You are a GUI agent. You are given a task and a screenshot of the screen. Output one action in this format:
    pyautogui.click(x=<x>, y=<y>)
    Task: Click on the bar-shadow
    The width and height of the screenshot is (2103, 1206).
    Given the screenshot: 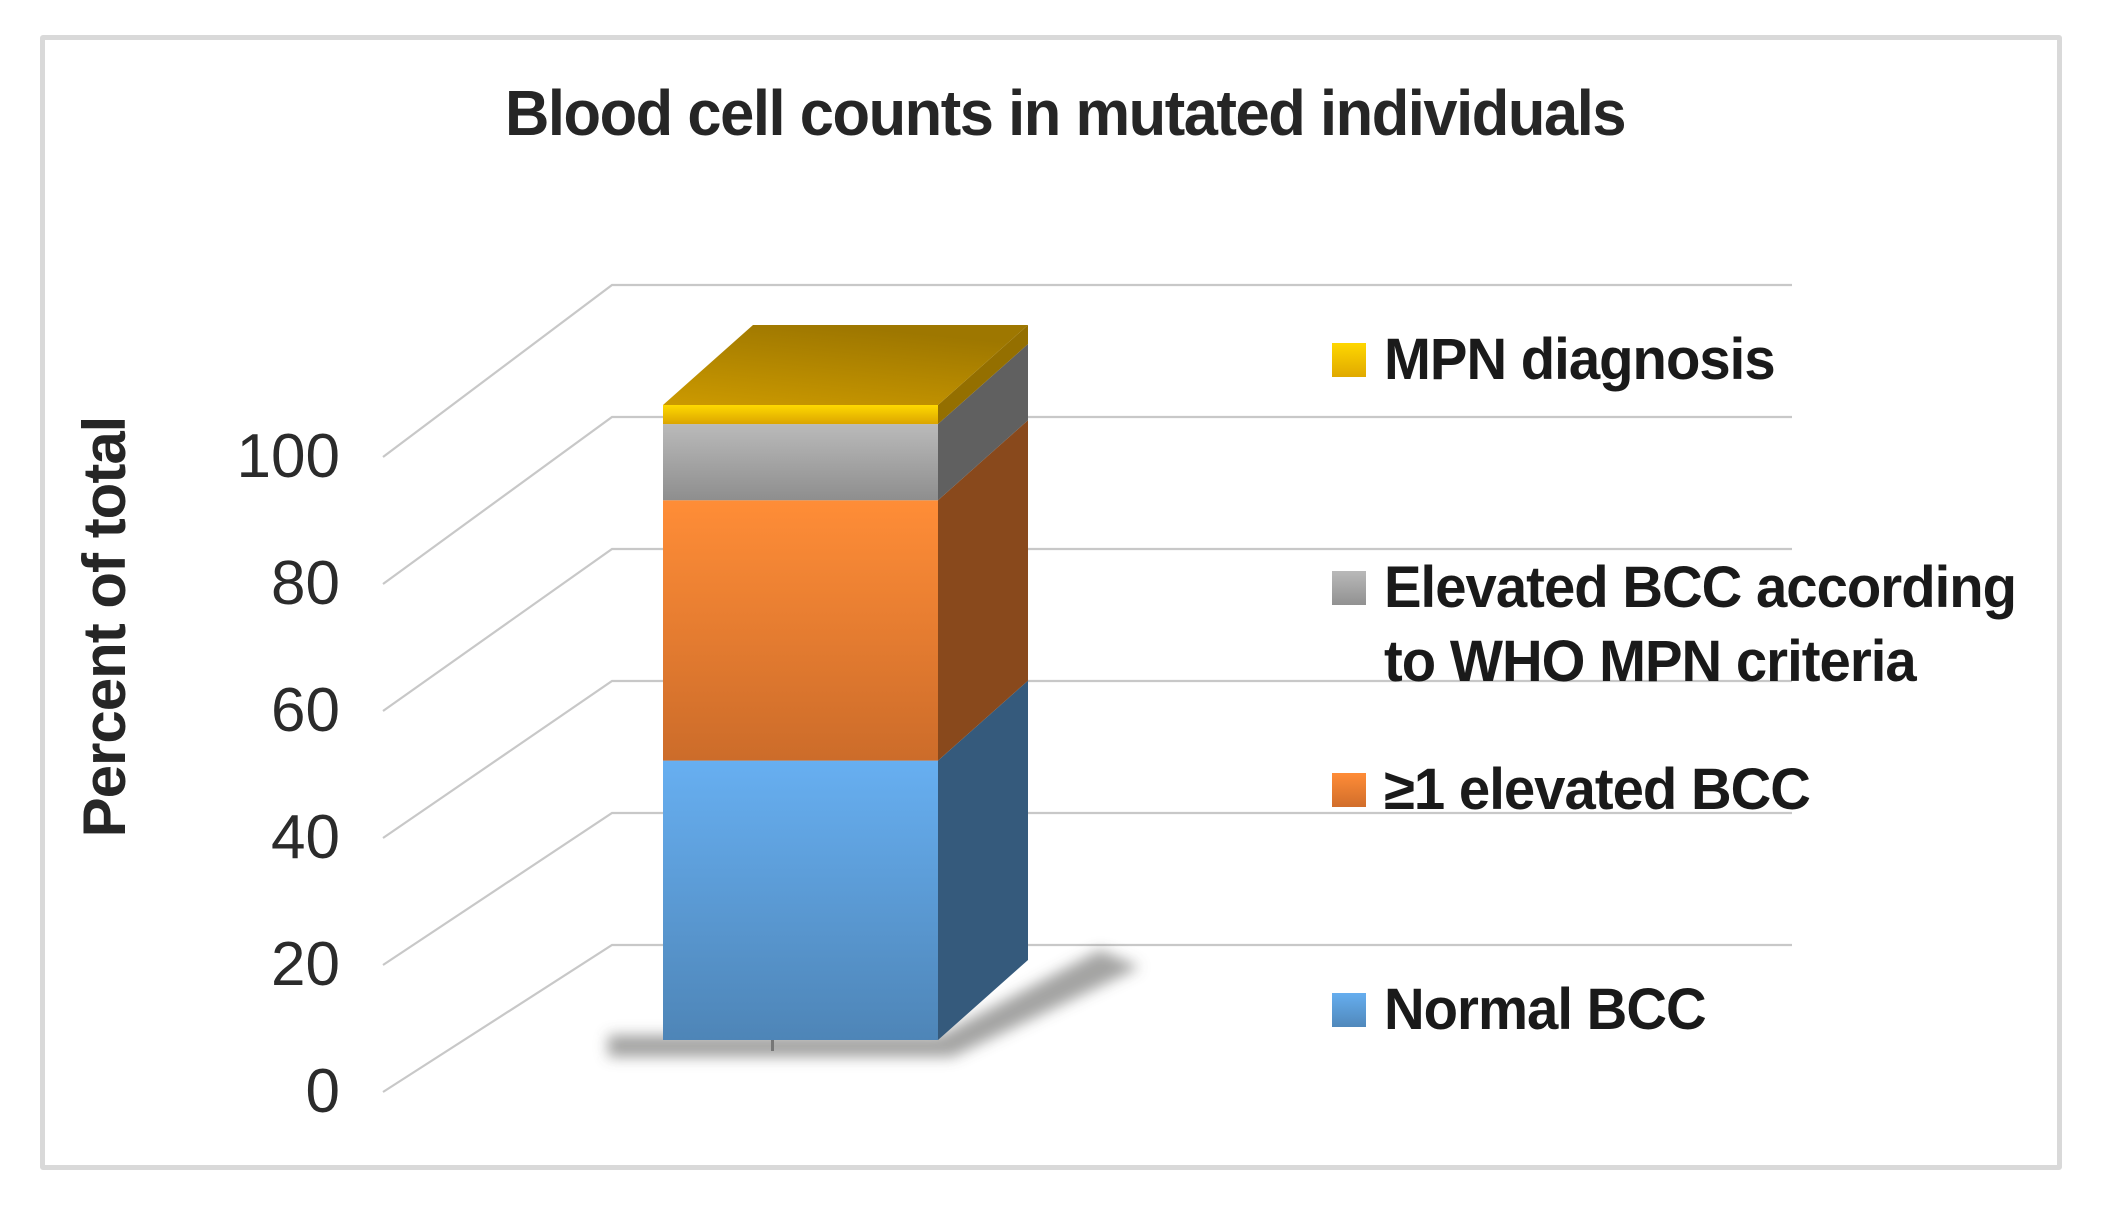 What is the action you would take?
    pyautogui.click(x=874, y=1003)
    